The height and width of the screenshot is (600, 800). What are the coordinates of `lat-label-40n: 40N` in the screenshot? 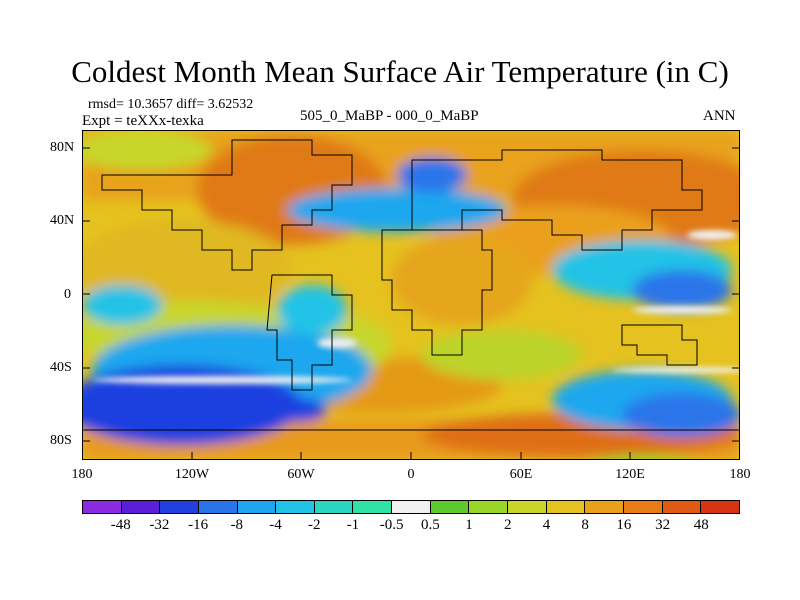 It's located at (62, 220).